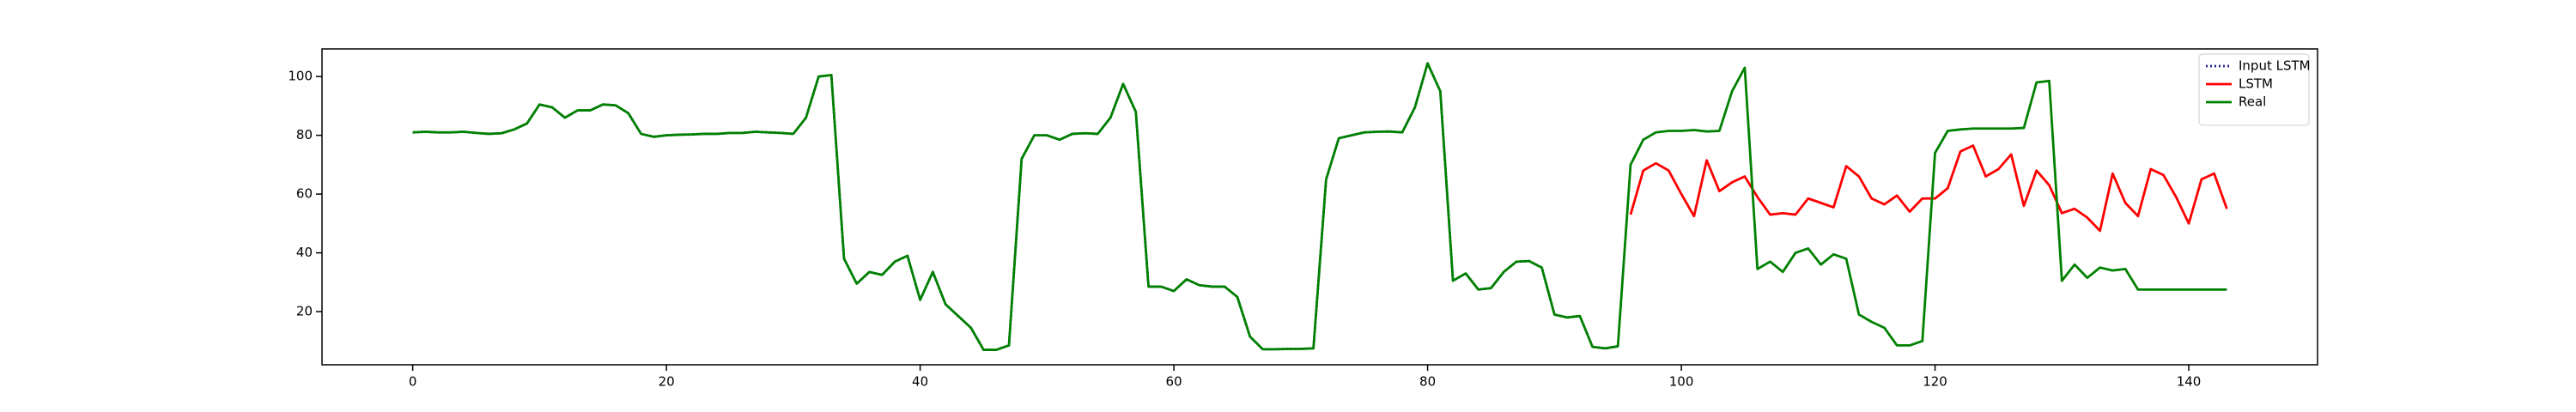 The height and width of the screenshot is (412, 2576). What do you see at coordinates (1427, 382) in the screenshot?
I see `x-tick-label: 80` at bounding box center [1427, 382].